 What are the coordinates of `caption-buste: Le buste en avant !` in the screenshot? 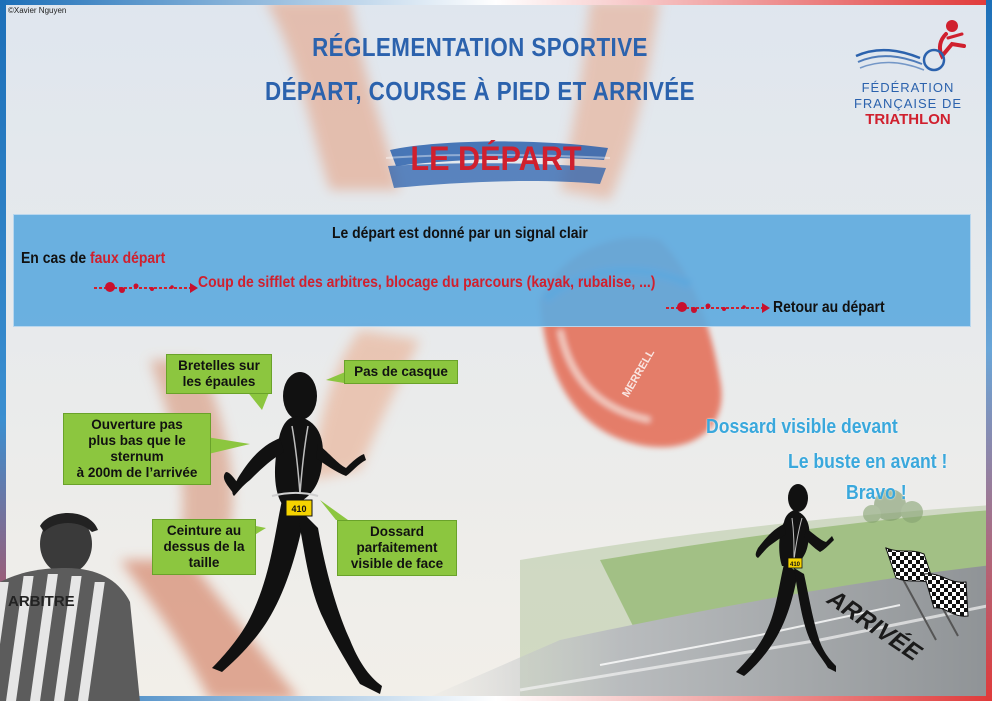 It's located at (868, 462).